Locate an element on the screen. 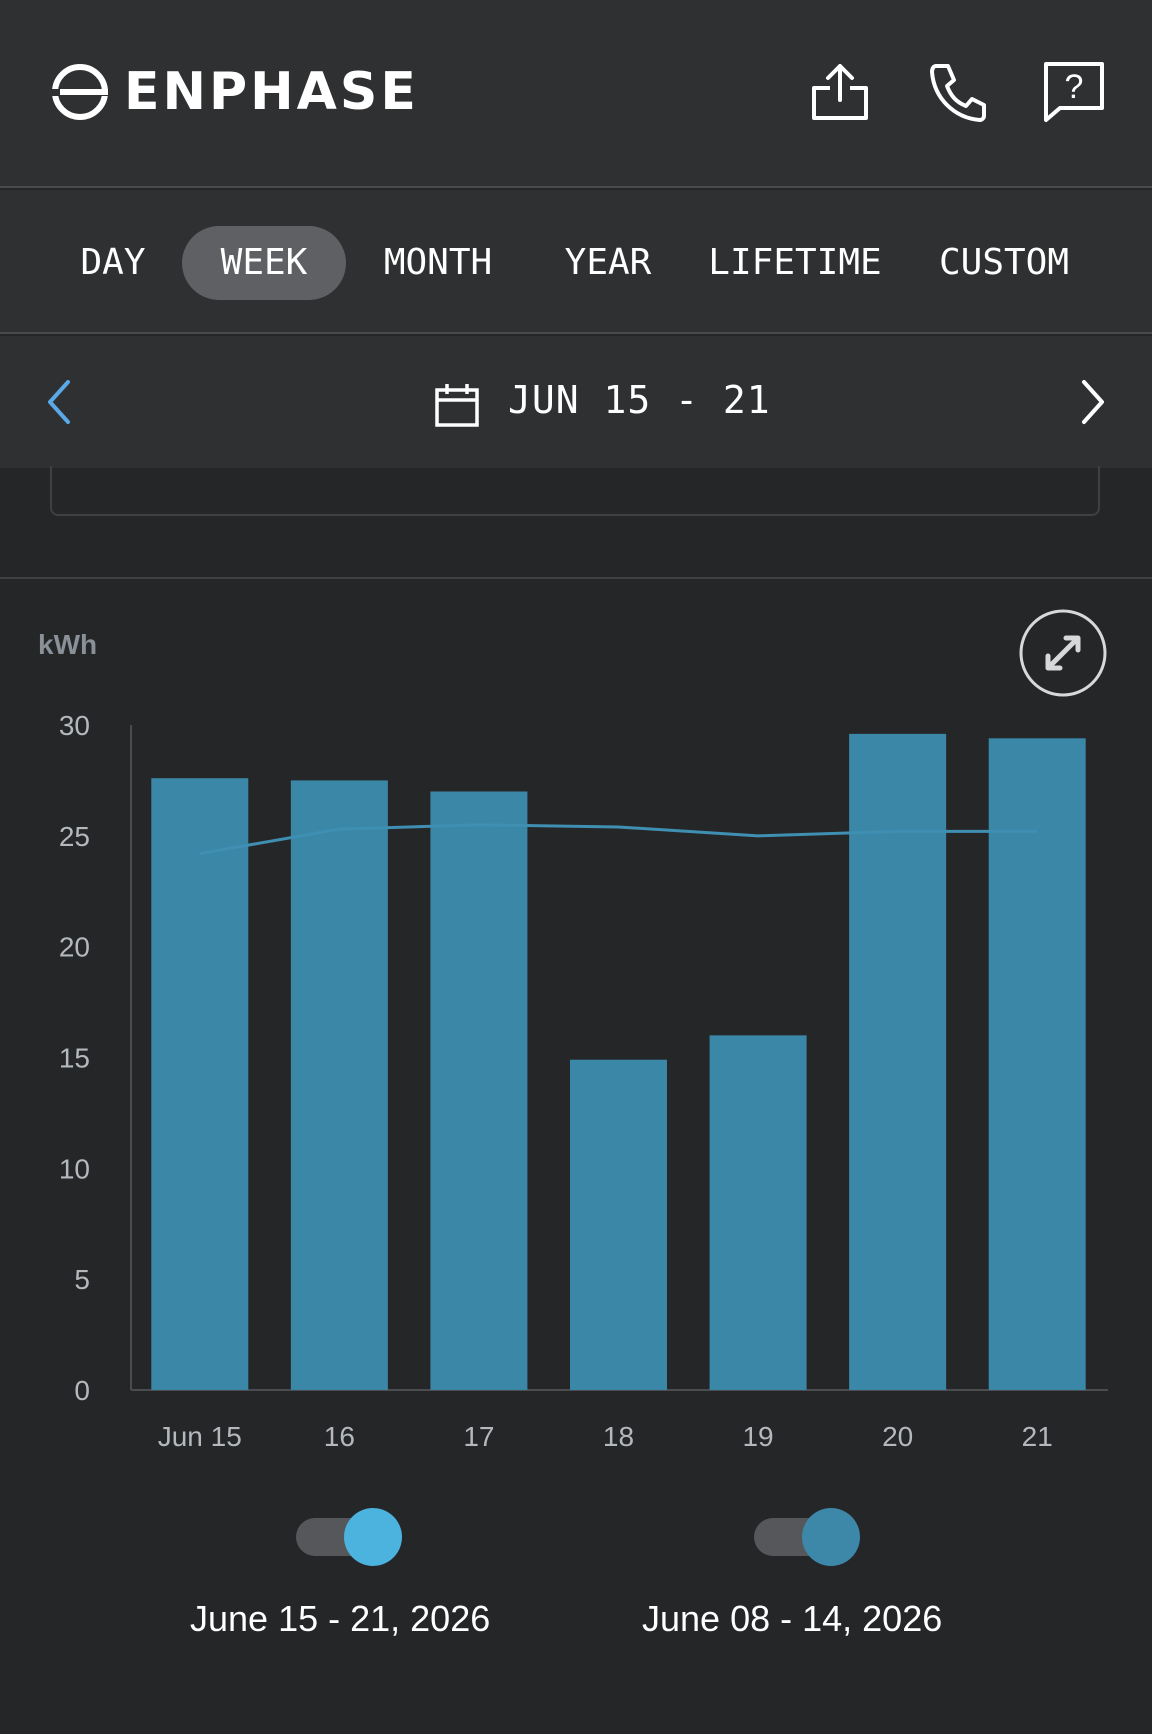 Image resolution: width=1152 pixels, height=1734 pixels. next-period-arrow-icon is located at coordinates (1092, 402).